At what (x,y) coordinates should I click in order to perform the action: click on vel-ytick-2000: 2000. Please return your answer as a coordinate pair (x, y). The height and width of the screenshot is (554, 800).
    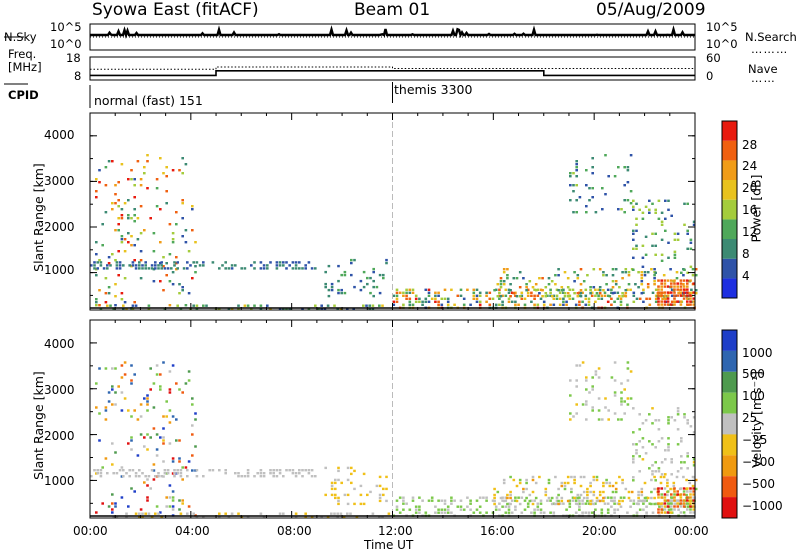
    Looking at the image, I should click on (59, 436).